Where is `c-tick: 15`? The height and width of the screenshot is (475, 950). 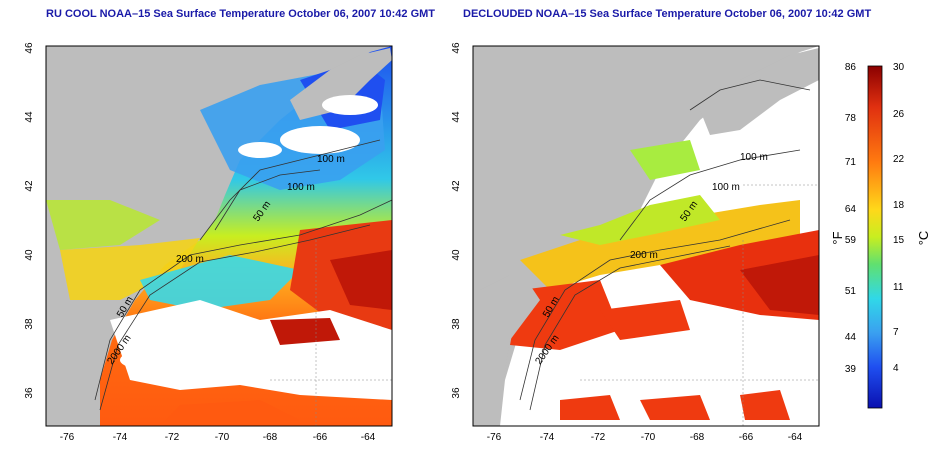 c-tick: 15 is located at coordinates (899, 240).